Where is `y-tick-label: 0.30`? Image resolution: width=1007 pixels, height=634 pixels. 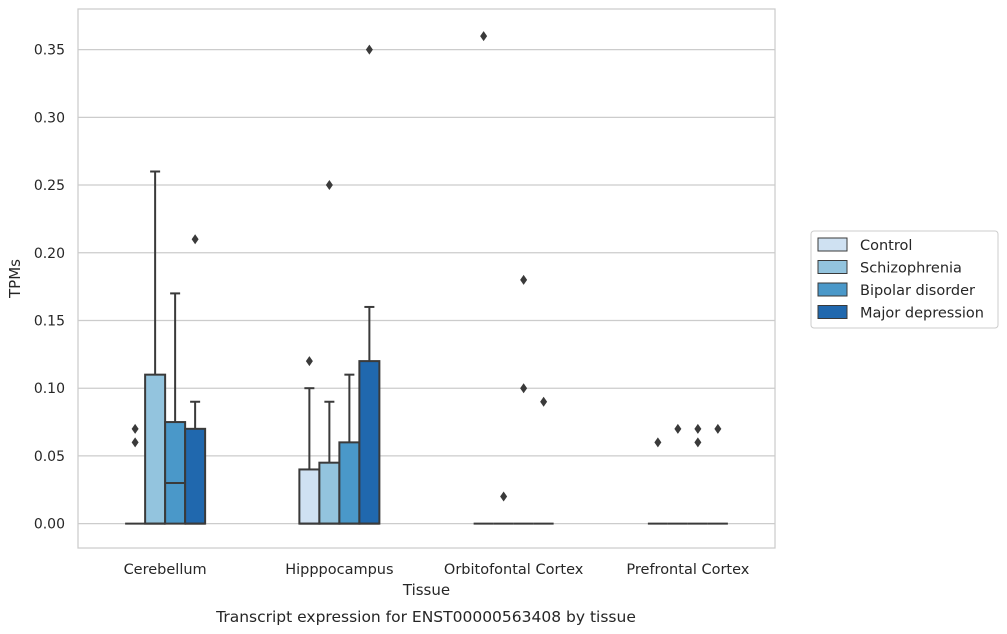
y-tick-label: 0.30 is located at coordinates (49, 118).